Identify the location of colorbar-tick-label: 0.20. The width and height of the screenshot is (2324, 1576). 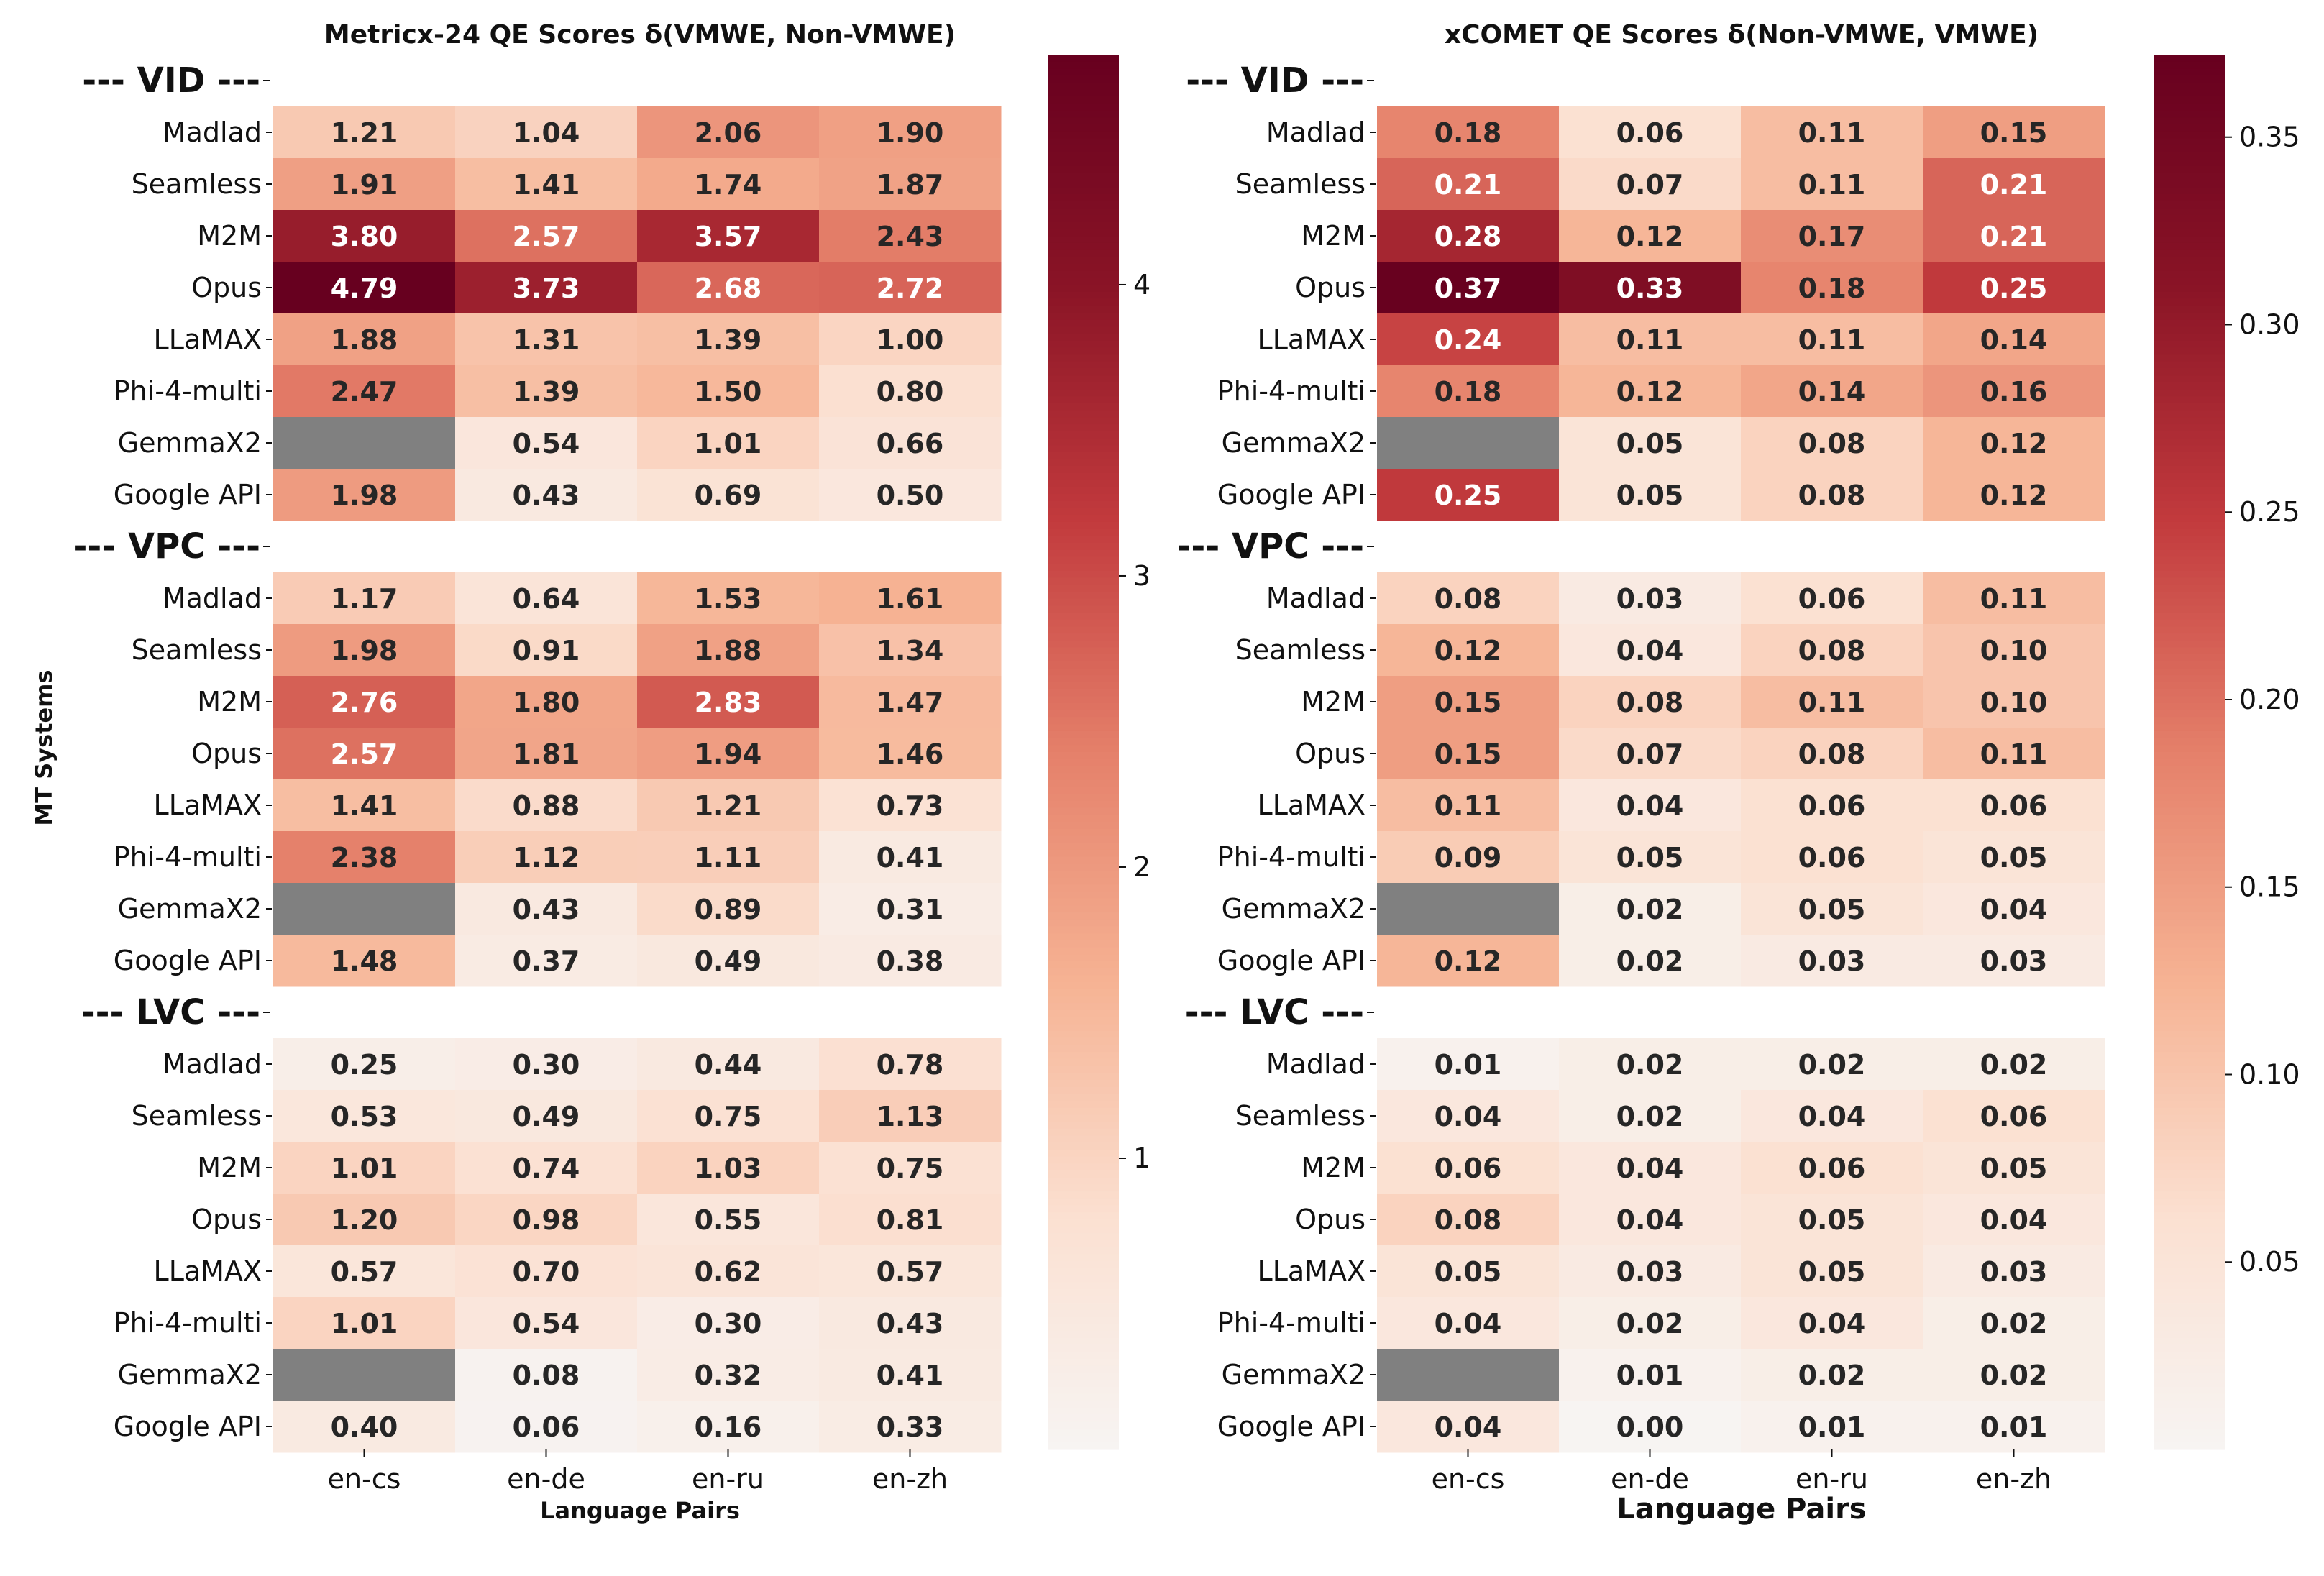
(2269, 699).